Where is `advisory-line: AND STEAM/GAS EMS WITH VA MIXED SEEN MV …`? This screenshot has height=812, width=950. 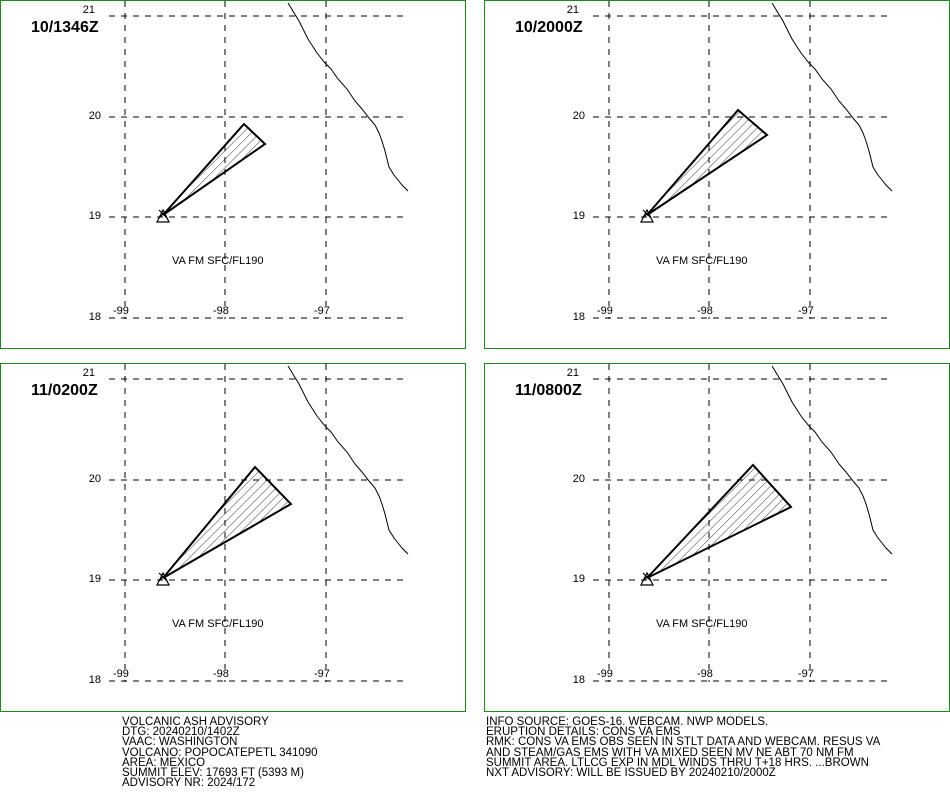 advisory-line: AND STEAM/GAS EMS WITH VA MIXED SEEN MV … is located at coordinates (670, 752).